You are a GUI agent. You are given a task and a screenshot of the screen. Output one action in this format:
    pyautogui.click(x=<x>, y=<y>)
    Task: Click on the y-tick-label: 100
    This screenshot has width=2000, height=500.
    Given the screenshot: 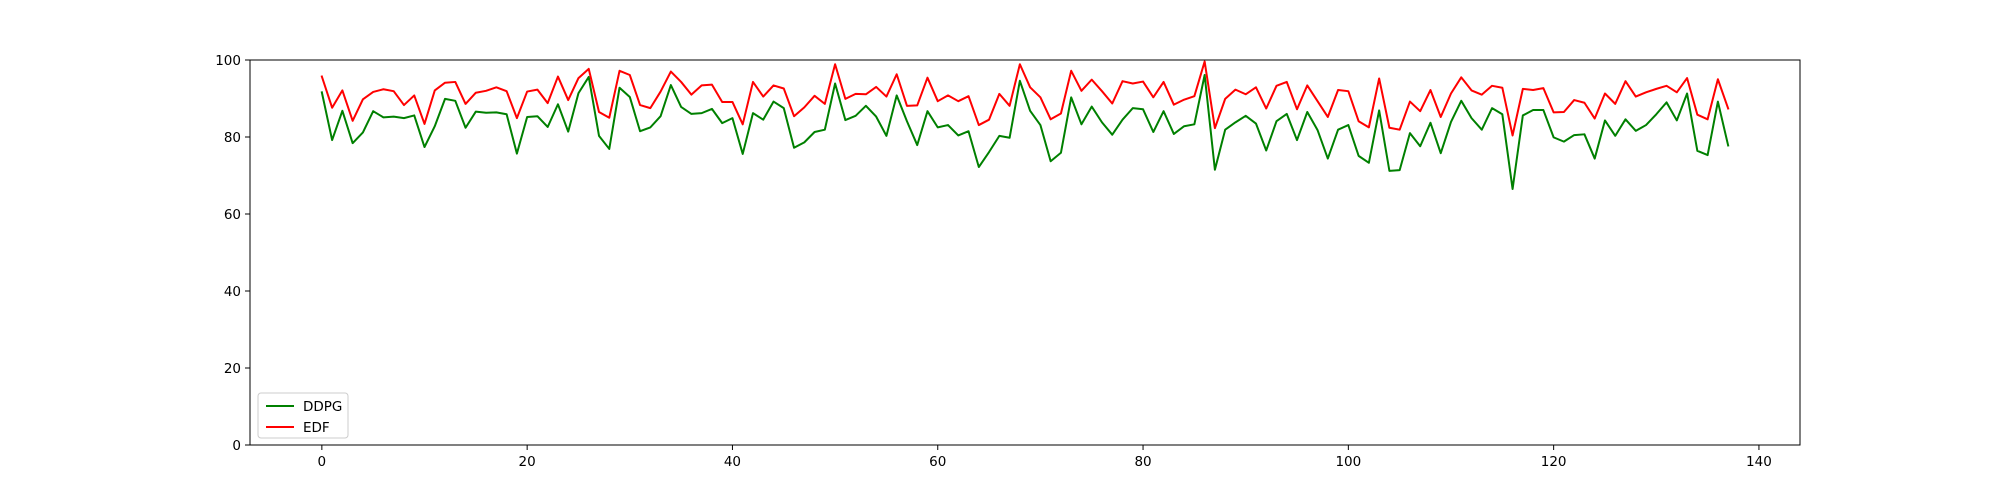 What is the action you would take?
    pyautogui.click(x=228, y=61)
    